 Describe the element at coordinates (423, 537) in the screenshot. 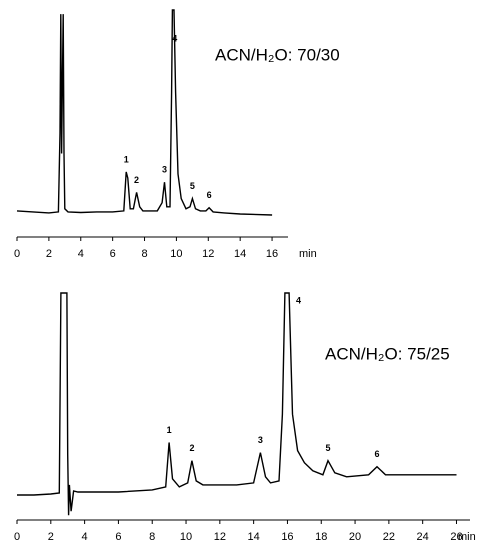

I see `x-tick-label: 24` at that location.